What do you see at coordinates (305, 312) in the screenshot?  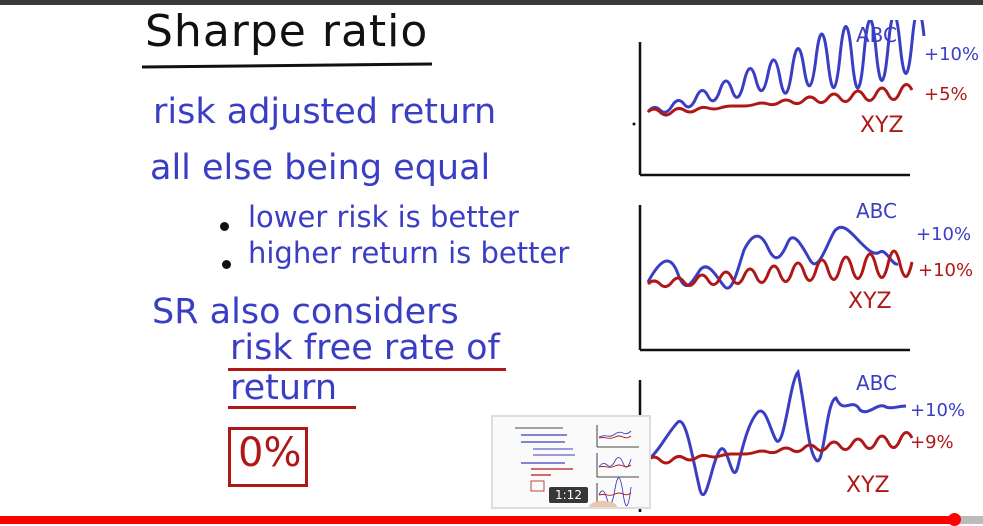 I see `point-sr-considers: SR also considers` at bounding box center [305, 312].